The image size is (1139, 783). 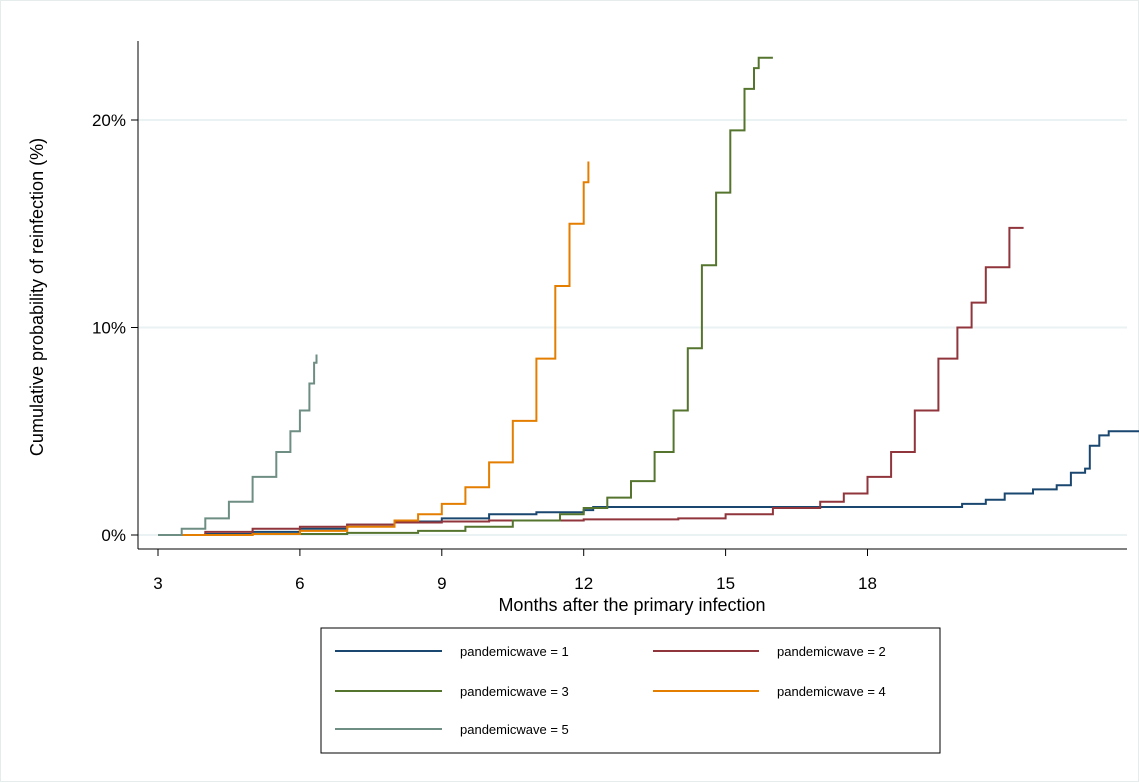 I want to click on legend-label-wave-4: pandemicwave = 4, so click(x=831, y=691).